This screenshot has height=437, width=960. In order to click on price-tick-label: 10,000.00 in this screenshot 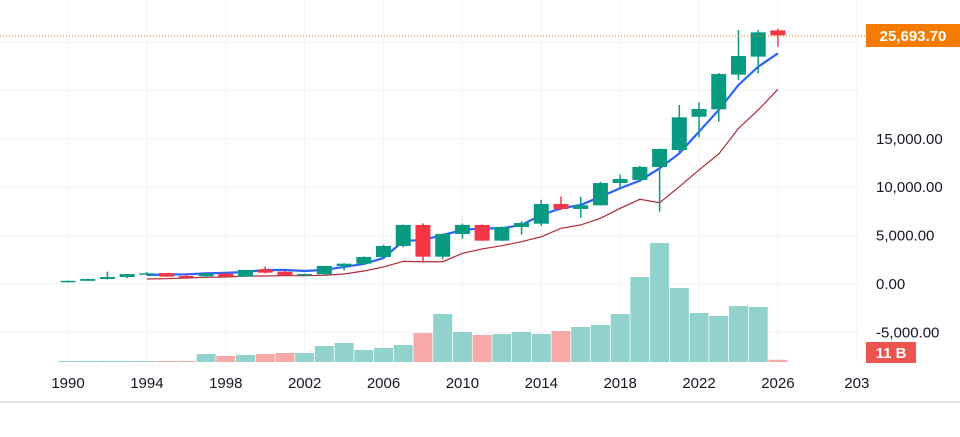, I will do `click(909, 187)`.